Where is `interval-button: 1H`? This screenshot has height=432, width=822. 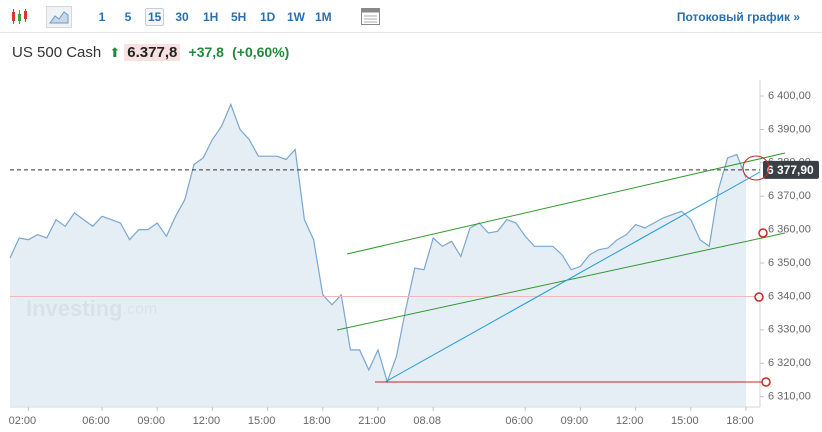
interval-button: 1H is located at coordinates (211, 17).